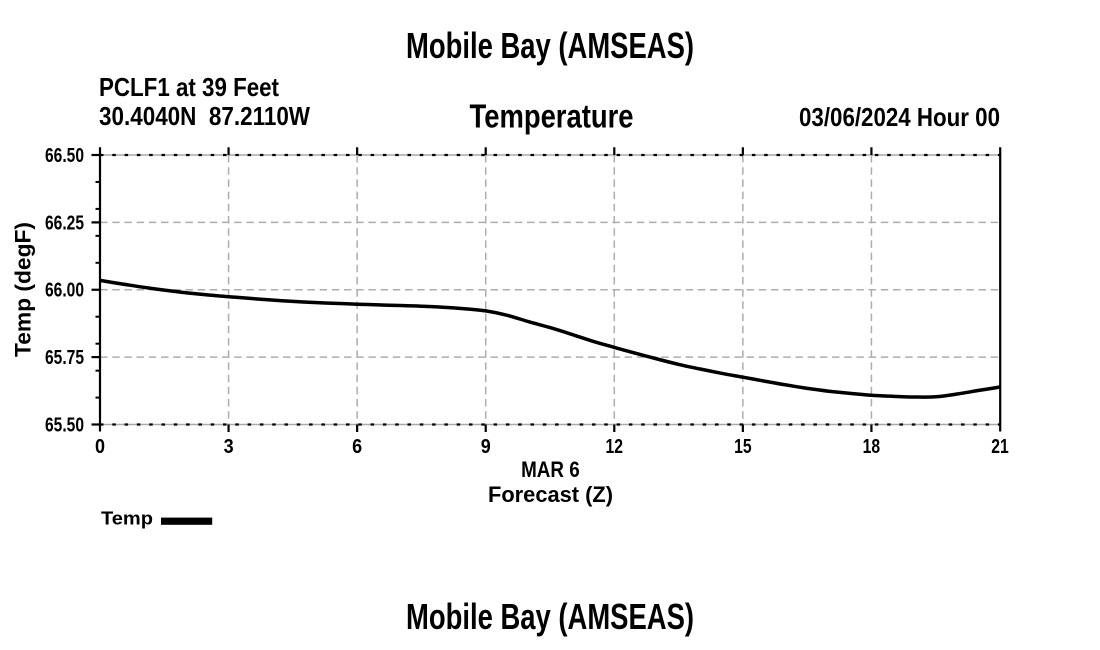 This screenshot has height=650, width=1100. I want to click on svg-text: Forecast (Z), so click(550, 494).